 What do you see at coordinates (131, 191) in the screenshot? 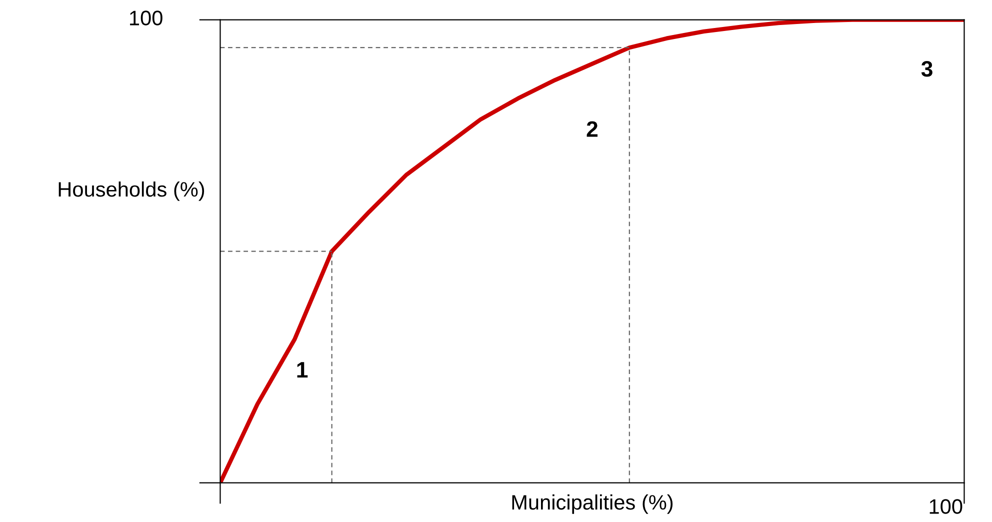
I see `y-axis-title: Households (%)` at bounding box center [131, 191].